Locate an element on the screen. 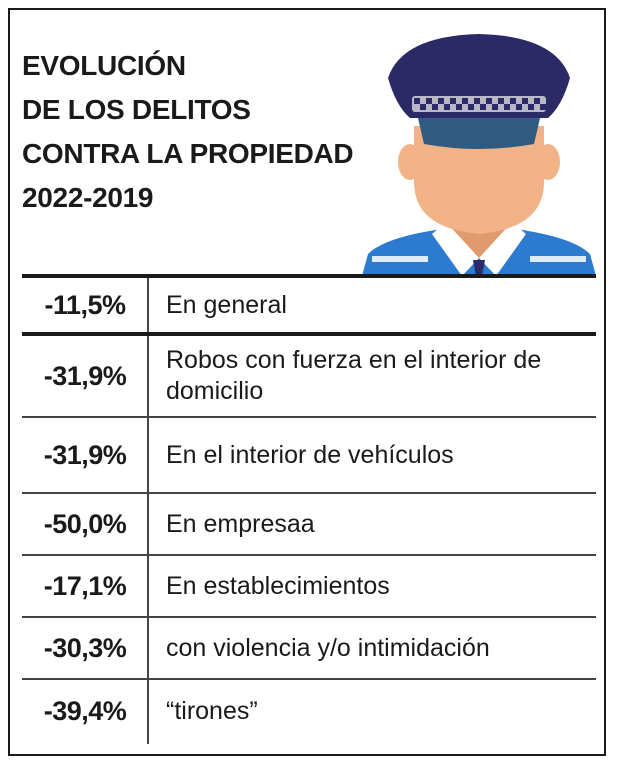 This screenshot has width=619, height=769. change-value: -50,0% is located at coordinates (85, 523).